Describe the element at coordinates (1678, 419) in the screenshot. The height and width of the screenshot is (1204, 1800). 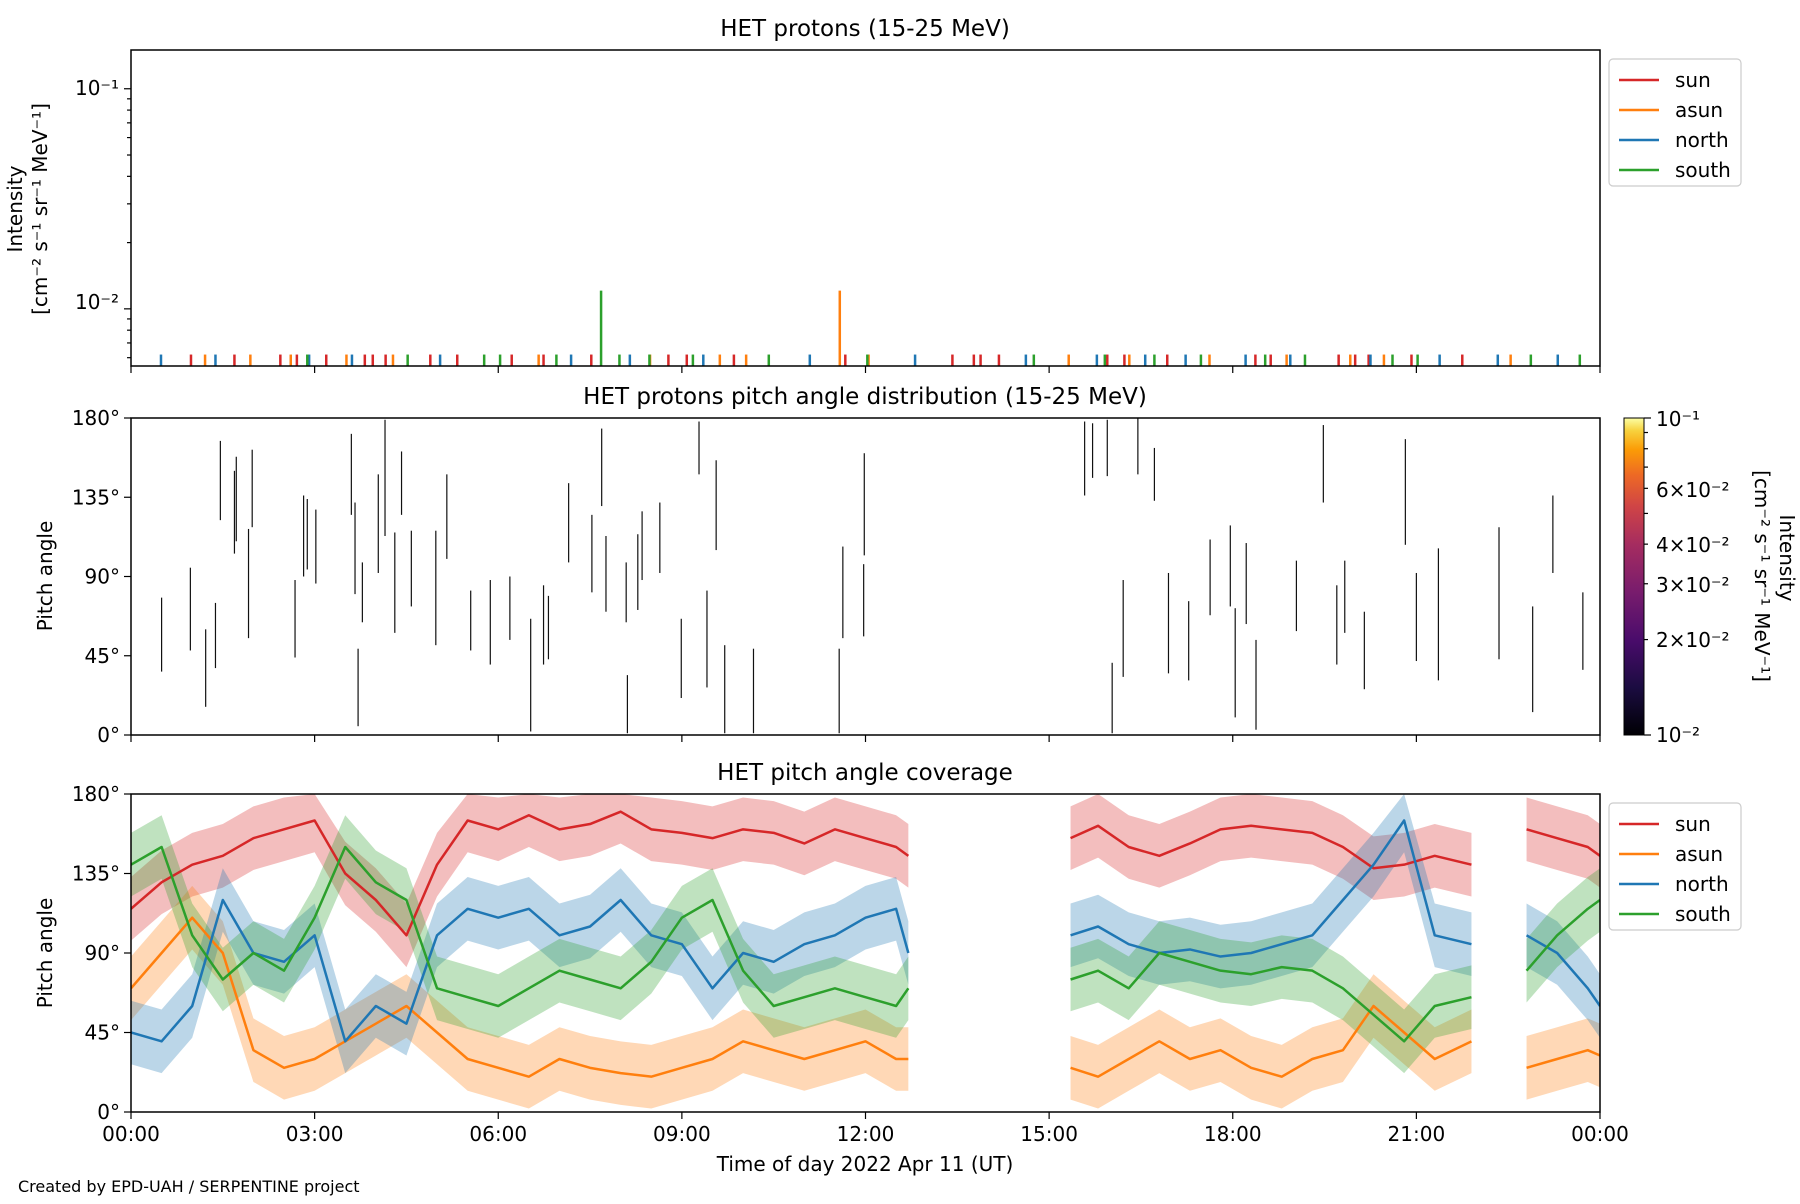
I see `colorbar-tick-label-1: 10⁻¹` at that location.